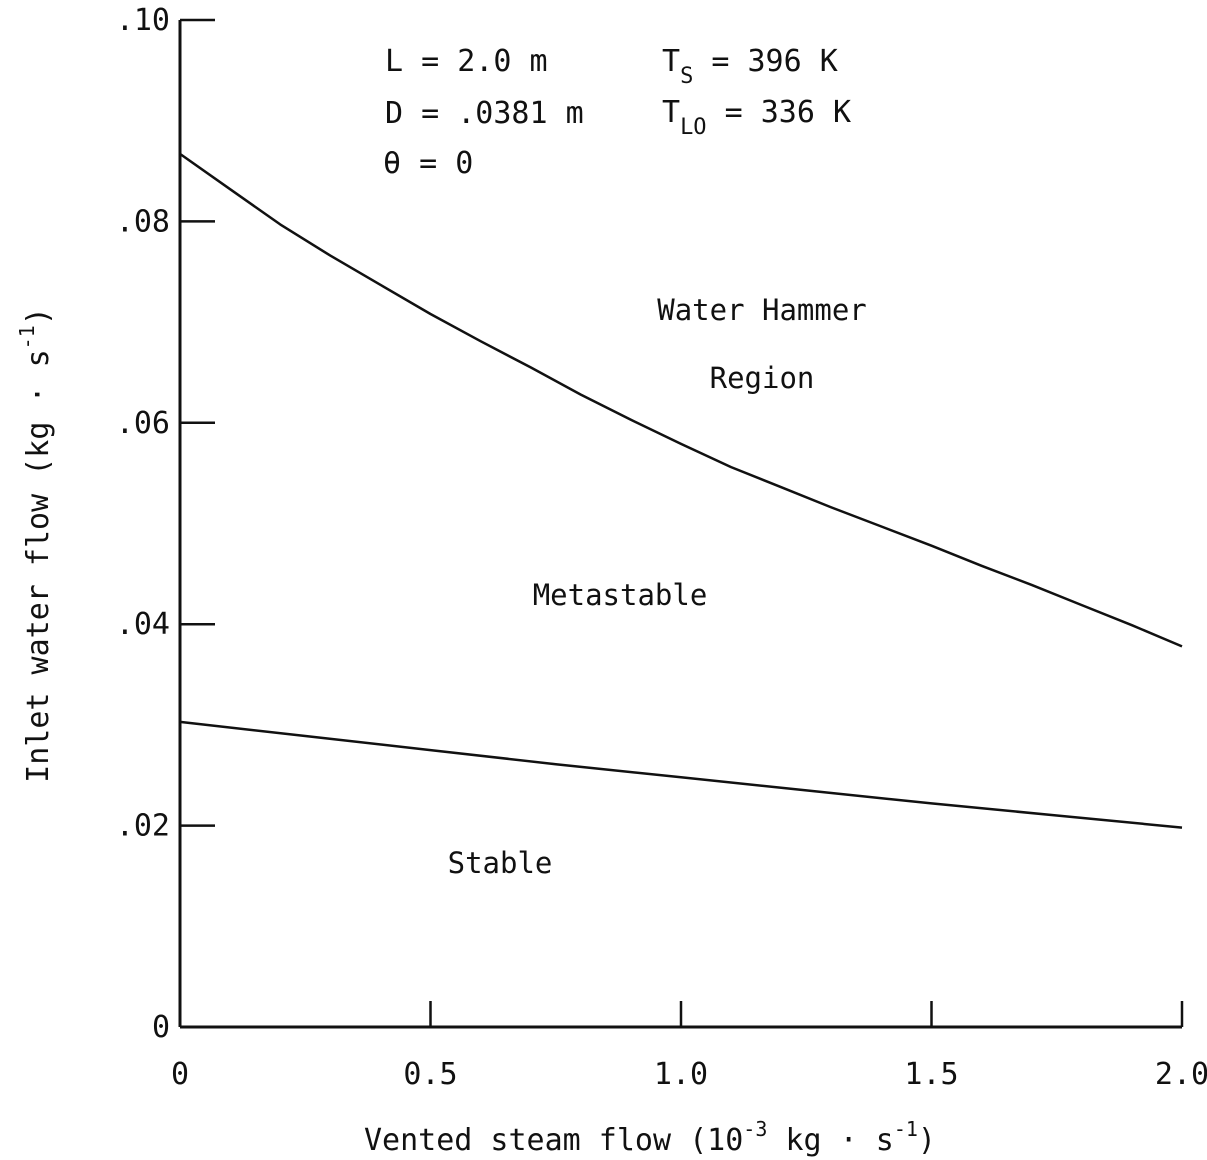 The image size is (1207, 1160). I want to click on param-tlo-sub: LO, so click(693, 127).